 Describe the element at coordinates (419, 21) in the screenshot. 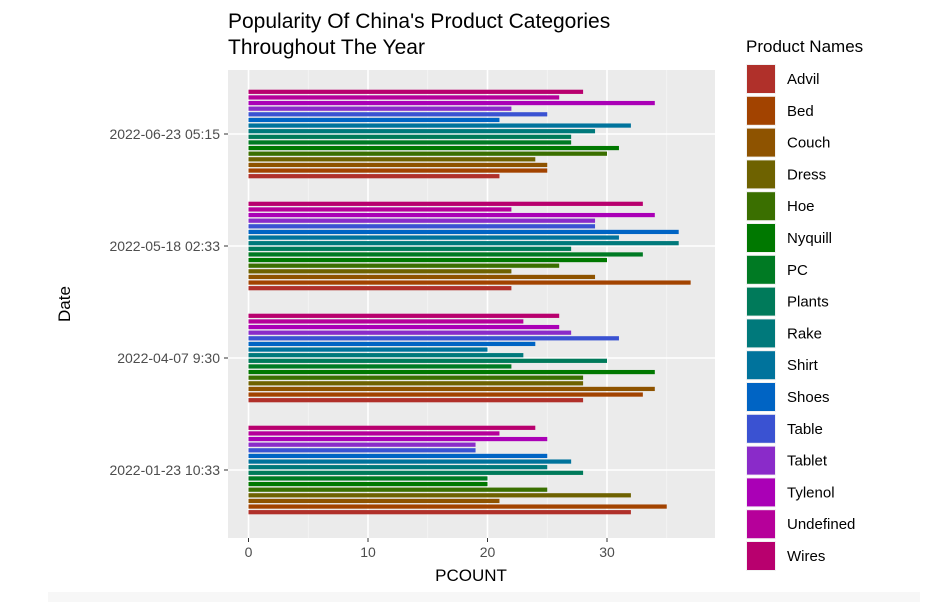

I see `chart-title-line-1: Popularity Of China's Product Categories` at that location.